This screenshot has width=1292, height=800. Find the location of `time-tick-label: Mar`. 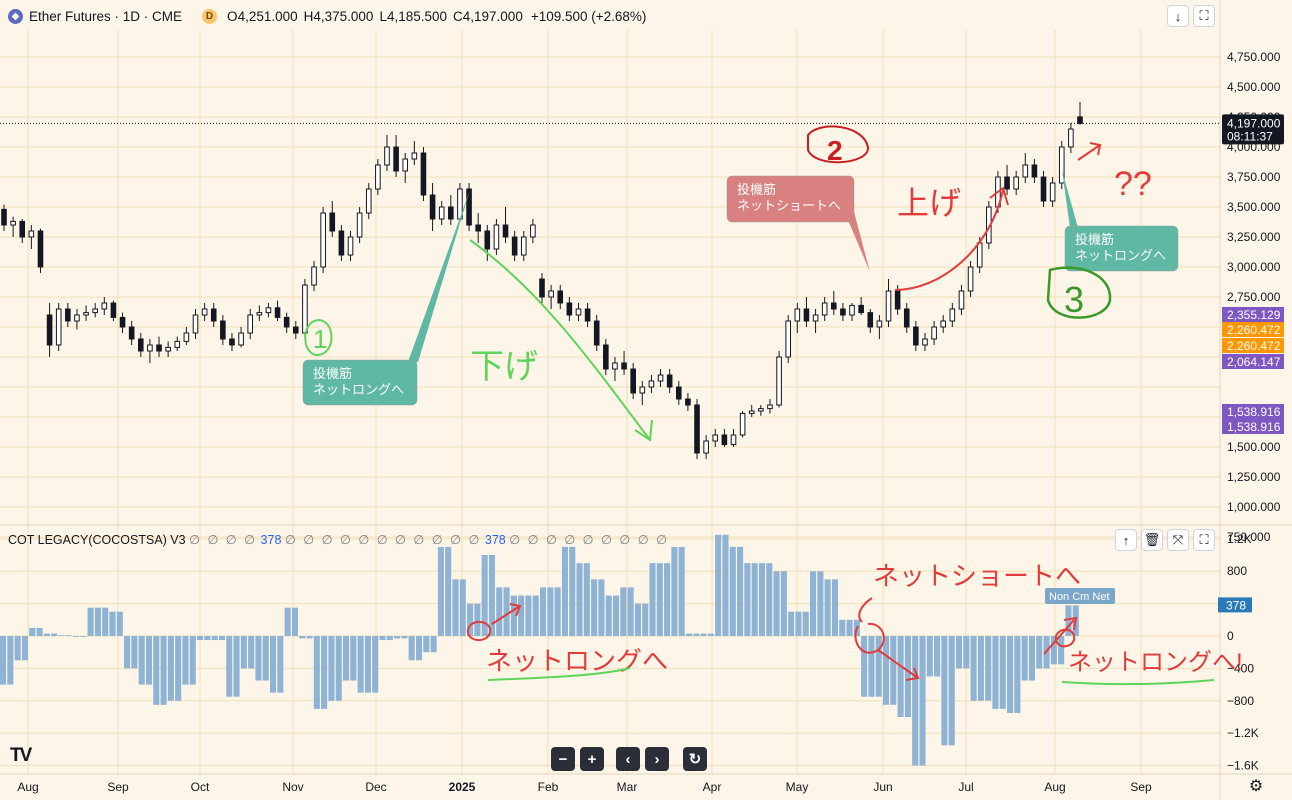

time-tick-label: Mar is located at coordinates (627, 787).